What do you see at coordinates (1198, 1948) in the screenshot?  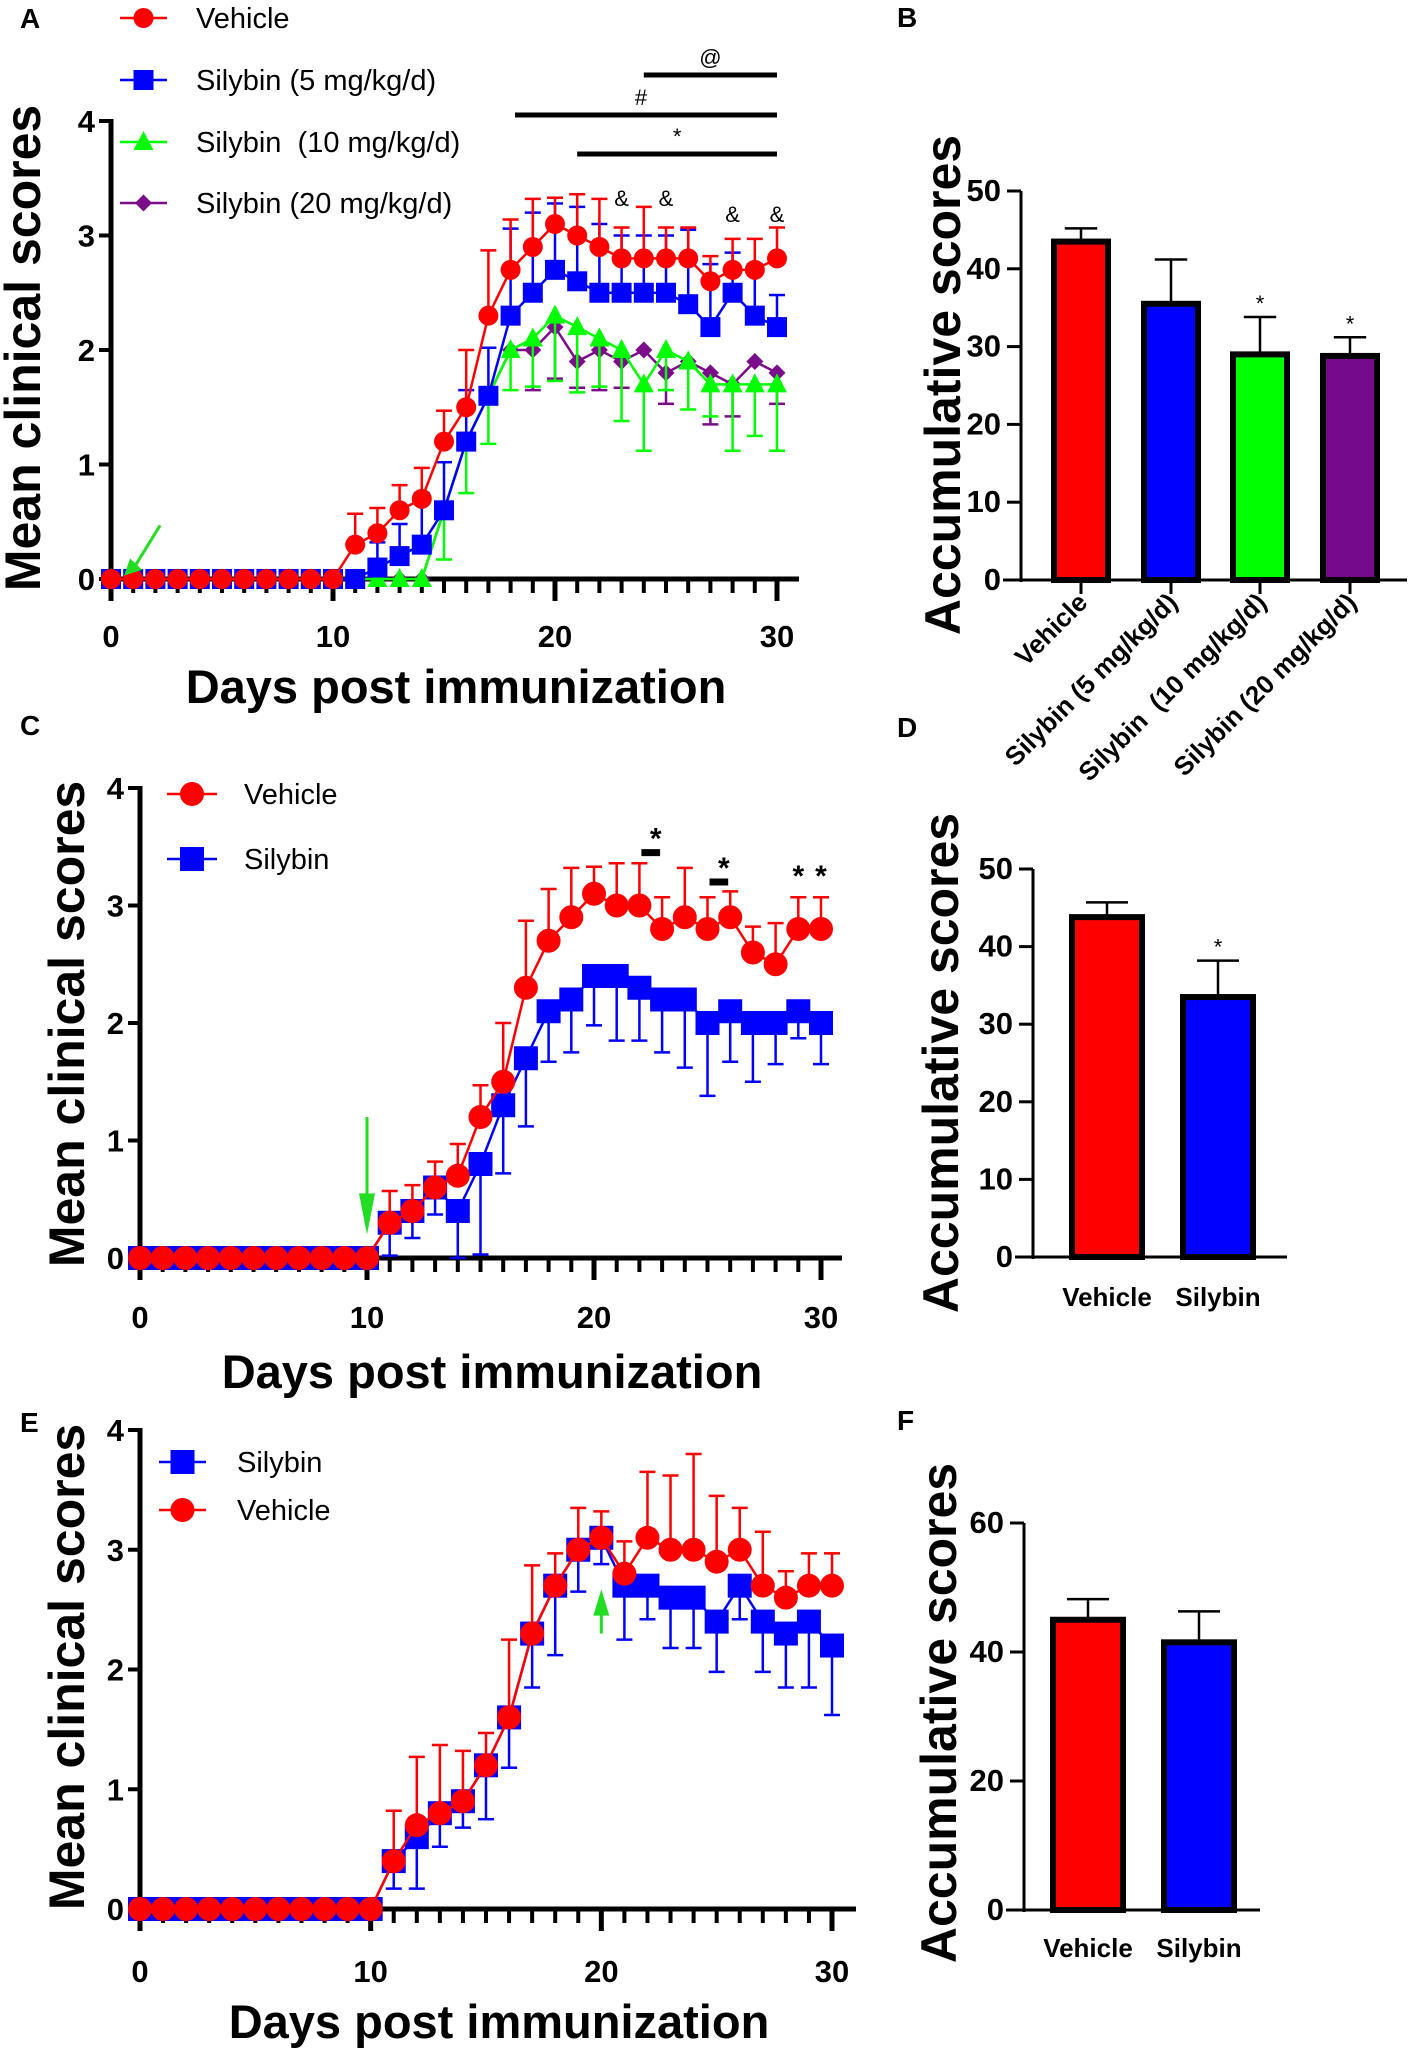 I see `category-label: Silybin` at bounding box center [1198, 1948].